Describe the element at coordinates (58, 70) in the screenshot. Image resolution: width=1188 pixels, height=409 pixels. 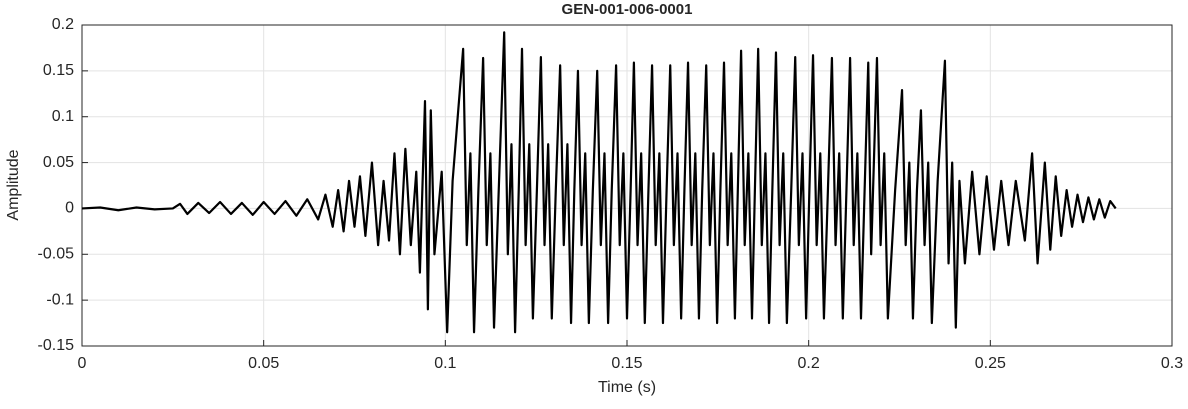
I see `y-tick-label: 0.15` at that location.